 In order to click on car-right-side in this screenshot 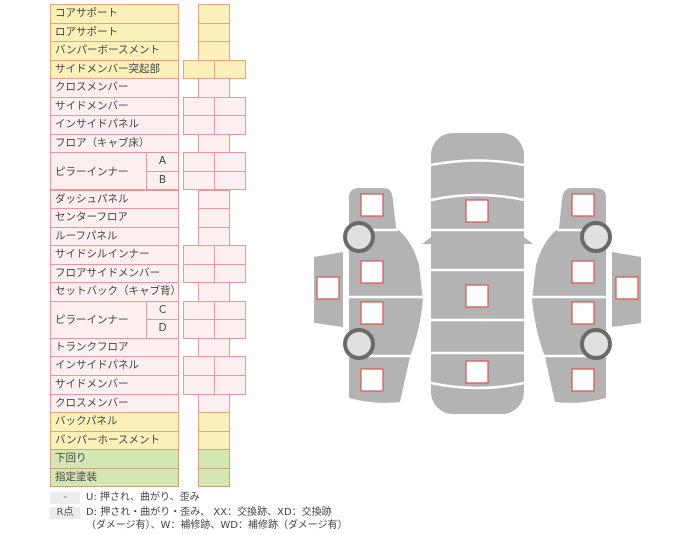, I will do `click(586, 295)`.